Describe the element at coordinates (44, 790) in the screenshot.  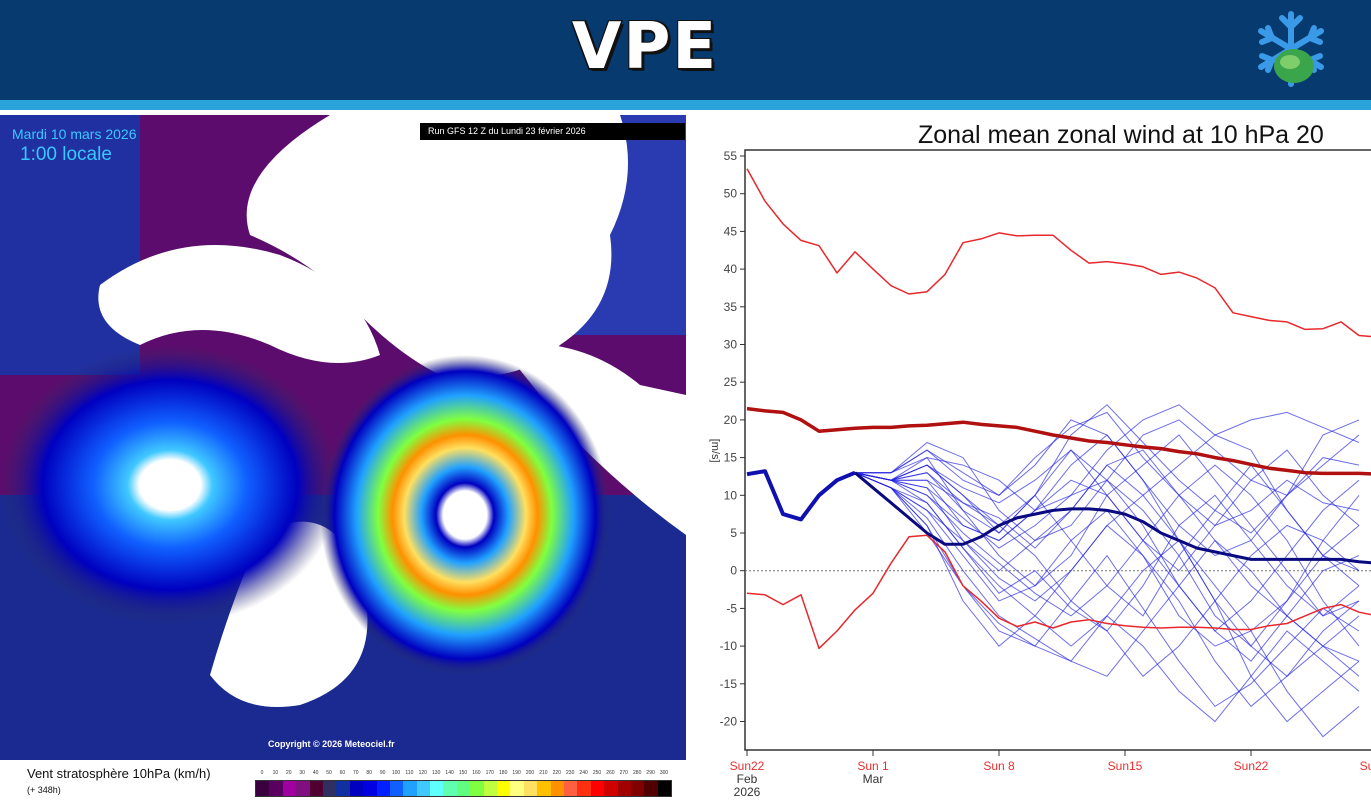
I see `legend-subtitle: (+ 348h)` at that location.